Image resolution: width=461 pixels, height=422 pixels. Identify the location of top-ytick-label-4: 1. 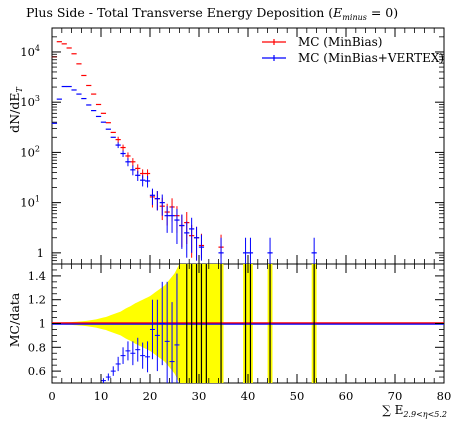
(40, 253).